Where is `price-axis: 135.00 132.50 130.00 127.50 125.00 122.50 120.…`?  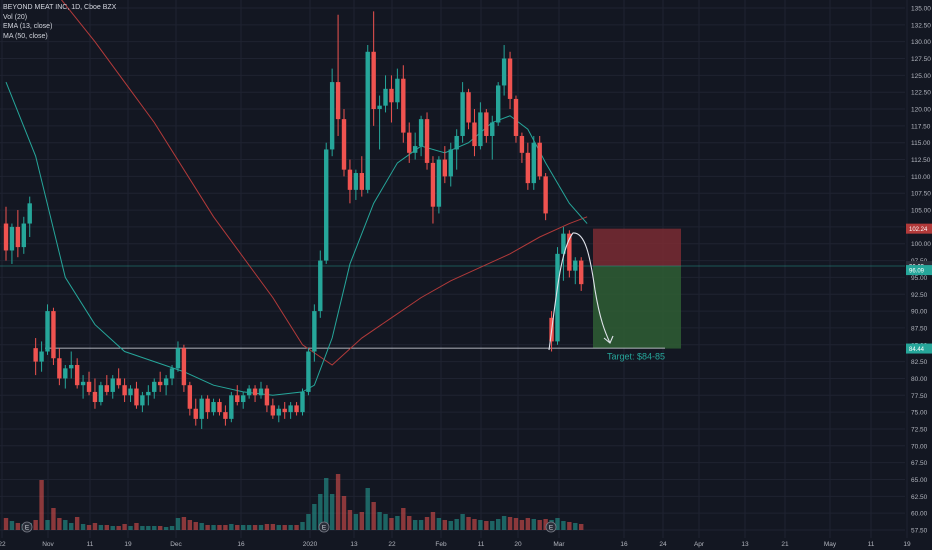 price-axis: 135.00 132.50 130.00 127.50 125.00 122.50 120.… is located at coordinates (919, 270).